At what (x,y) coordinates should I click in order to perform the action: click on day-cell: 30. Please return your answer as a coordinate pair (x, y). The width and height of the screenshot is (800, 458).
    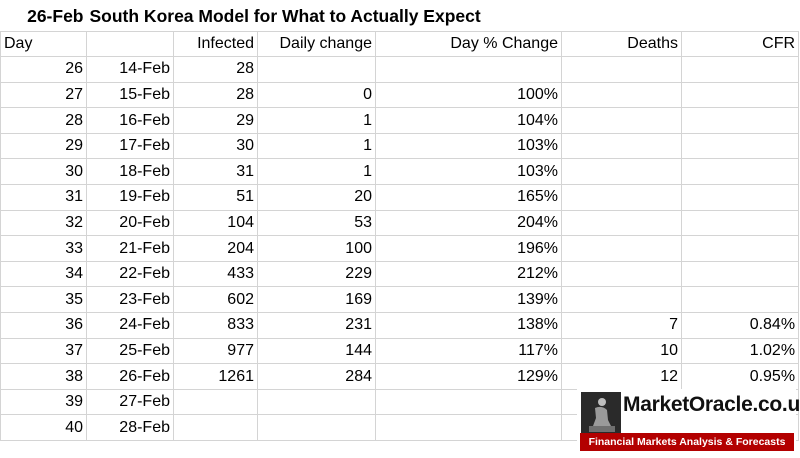
    Looking at the image, I should click on (43, 172).